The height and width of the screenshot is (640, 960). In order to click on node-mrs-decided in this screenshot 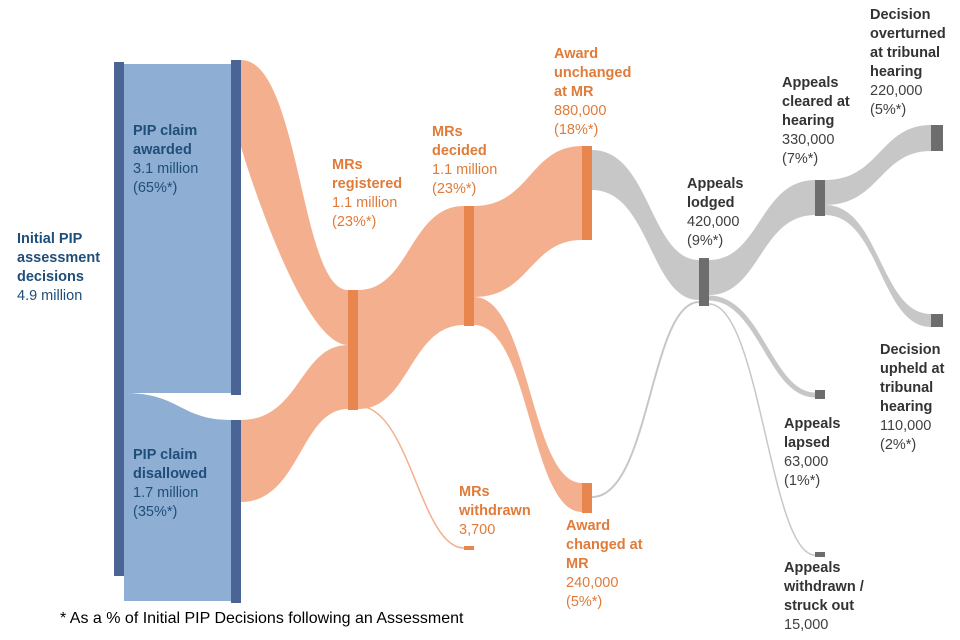, I will do `click(469, 266)`.